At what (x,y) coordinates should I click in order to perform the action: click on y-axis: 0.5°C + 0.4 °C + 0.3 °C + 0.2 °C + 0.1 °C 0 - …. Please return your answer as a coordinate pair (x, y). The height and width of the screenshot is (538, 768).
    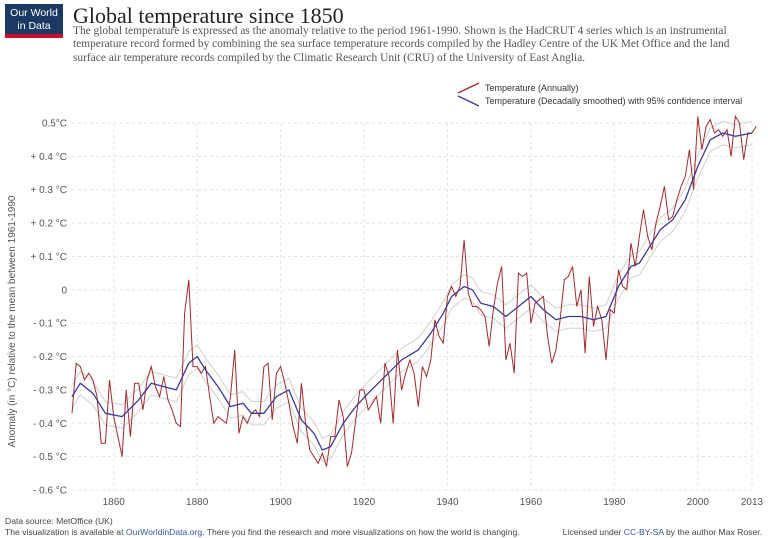
    Looking at the image, I should click on (48, 308).